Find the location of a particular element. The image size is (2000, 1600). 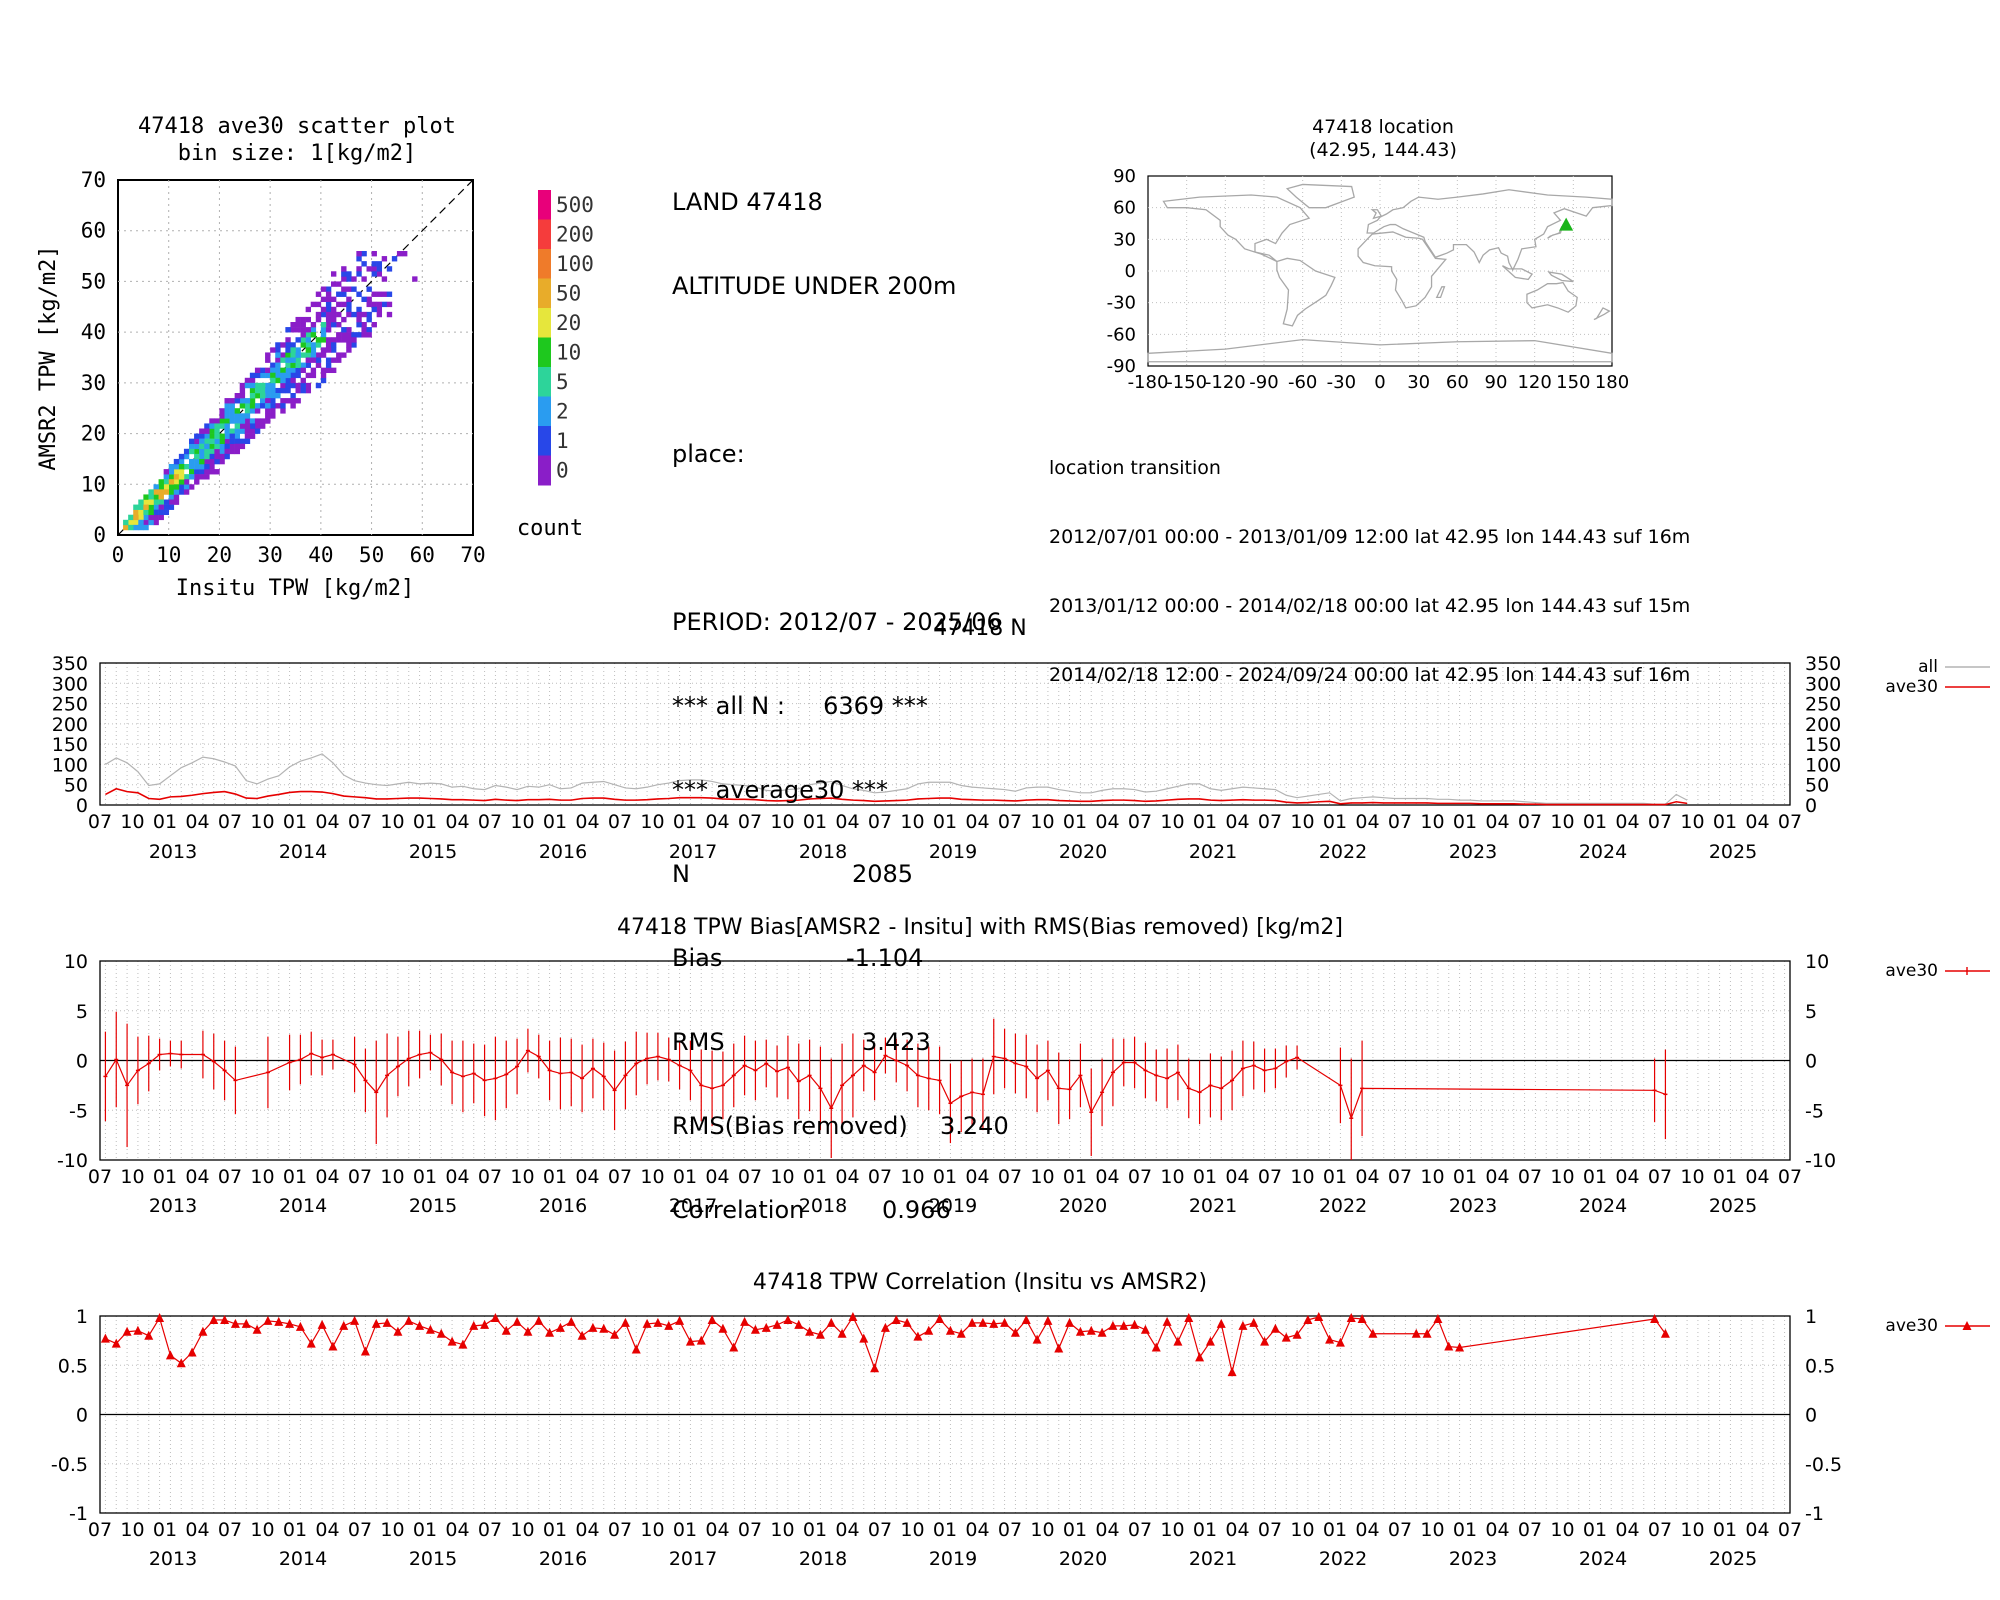

x-year-label: 2017 is located at coordinates (693, 1559).